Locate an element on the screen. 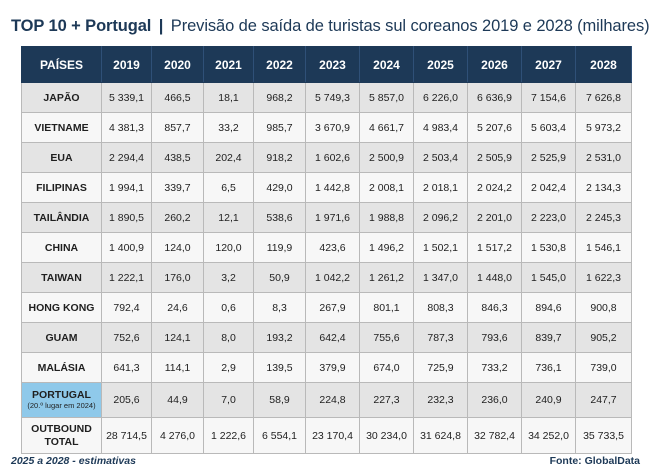 The image size is (650, 471). table-cell-value: 1 042,2 is located at coordinates (332, 277).